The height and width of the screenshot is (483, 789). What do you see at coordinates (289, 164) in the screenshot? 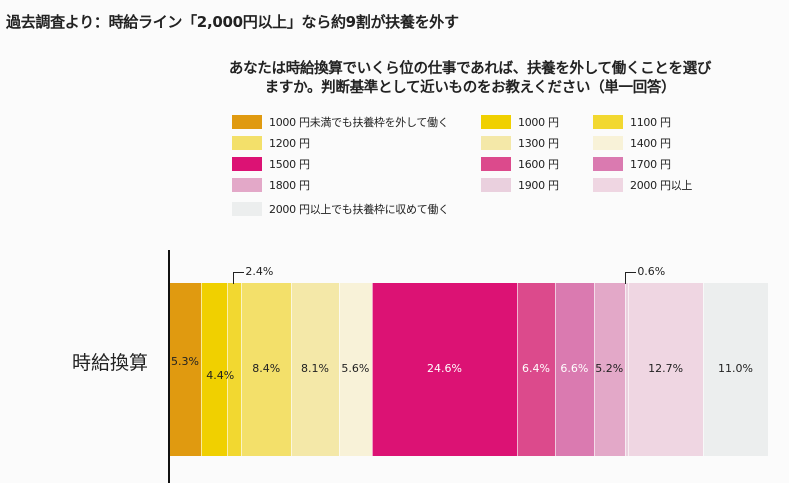
I see `legend-label: 1500 円` at bounding box center [289, 164].